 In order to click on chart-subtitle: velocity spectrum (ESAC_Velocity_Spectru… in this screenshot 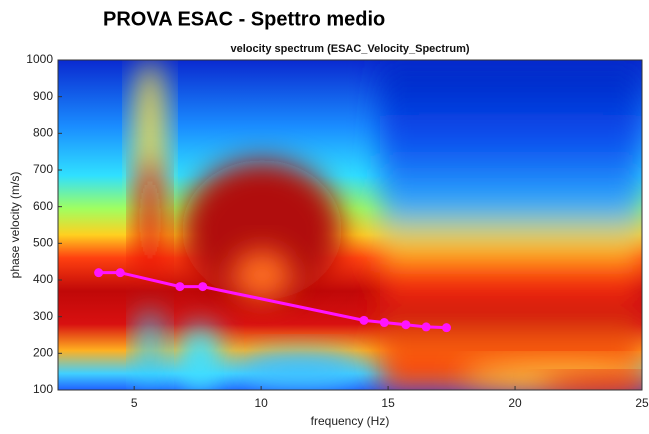, I will do `click(349, 49)`.